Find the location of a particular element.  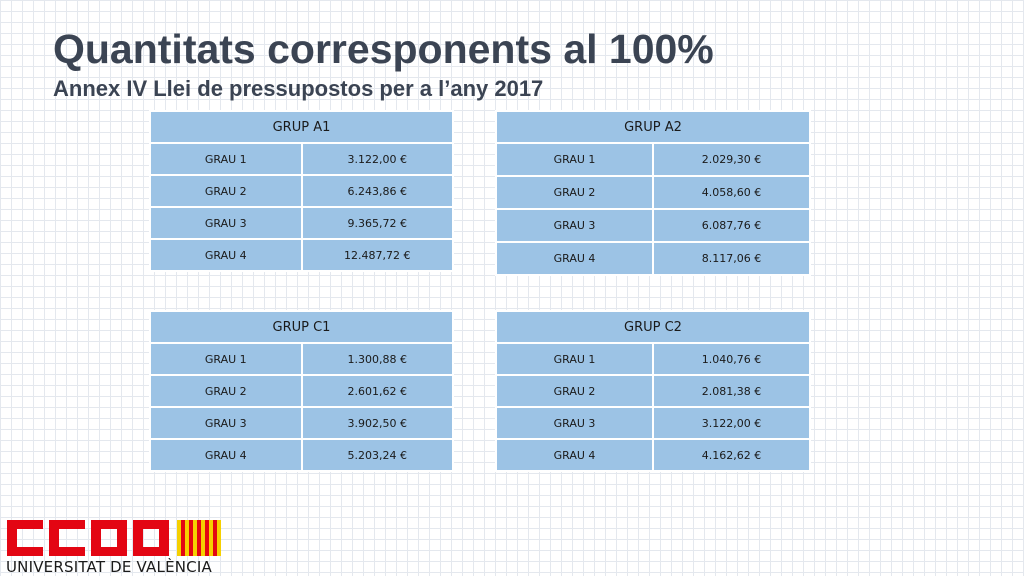

amount-cell: 3.902,50 € is located at coordinates (377, 423).